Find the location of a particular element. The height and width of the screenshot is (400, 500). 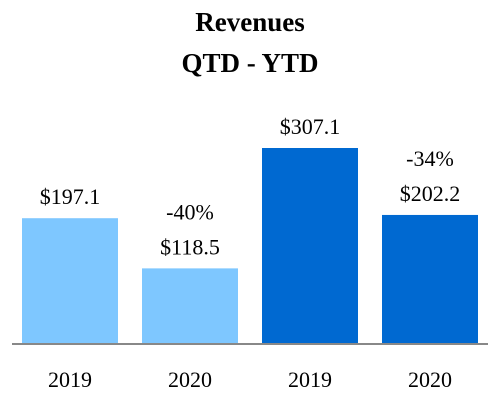

chart-subtitle: QTD - YTD is located at coordinates (249, 63).